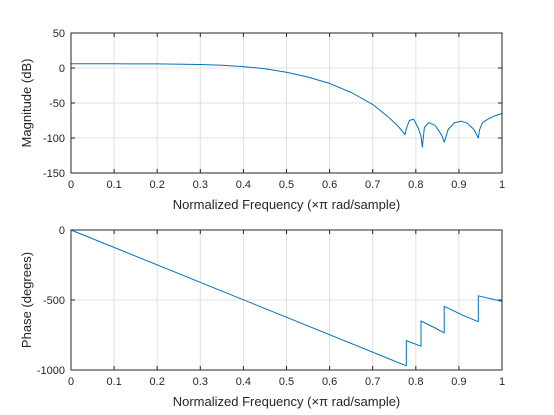 The height and width of the screenshot is (415, 554). What do you see at coordinates (113, 185) in the screenshot?
I see `magnitude-x-tick-label: 0.1` at bounding box center [113, 185].